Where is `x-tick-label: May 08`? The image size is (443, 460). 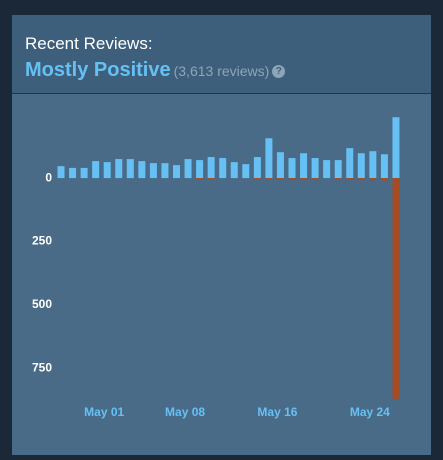
x-tick-label: May 08 is located at coordinates (185, 412).